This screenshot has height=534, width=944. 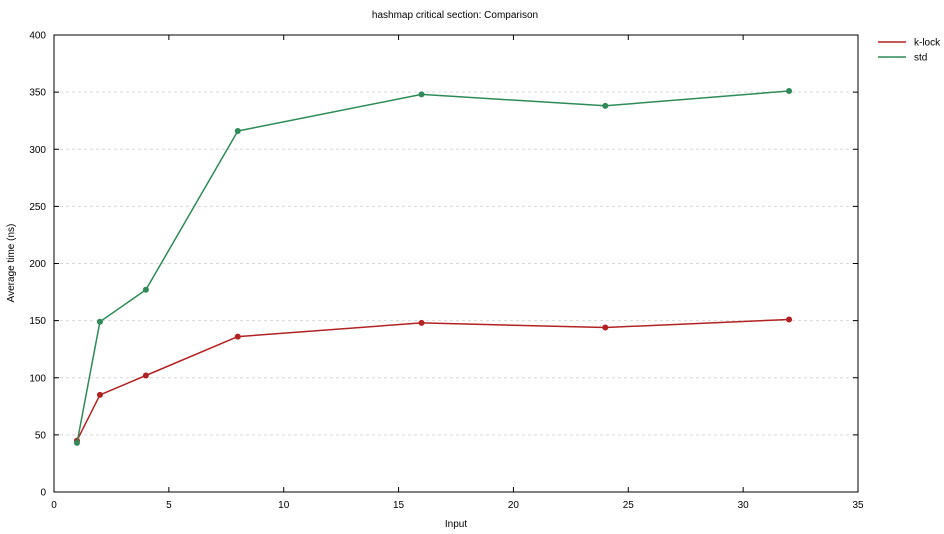 What do you see at coordinates (858, 505) in the screenshot?
I see `x-tick-label: 35` at bounding box center [858, 505].